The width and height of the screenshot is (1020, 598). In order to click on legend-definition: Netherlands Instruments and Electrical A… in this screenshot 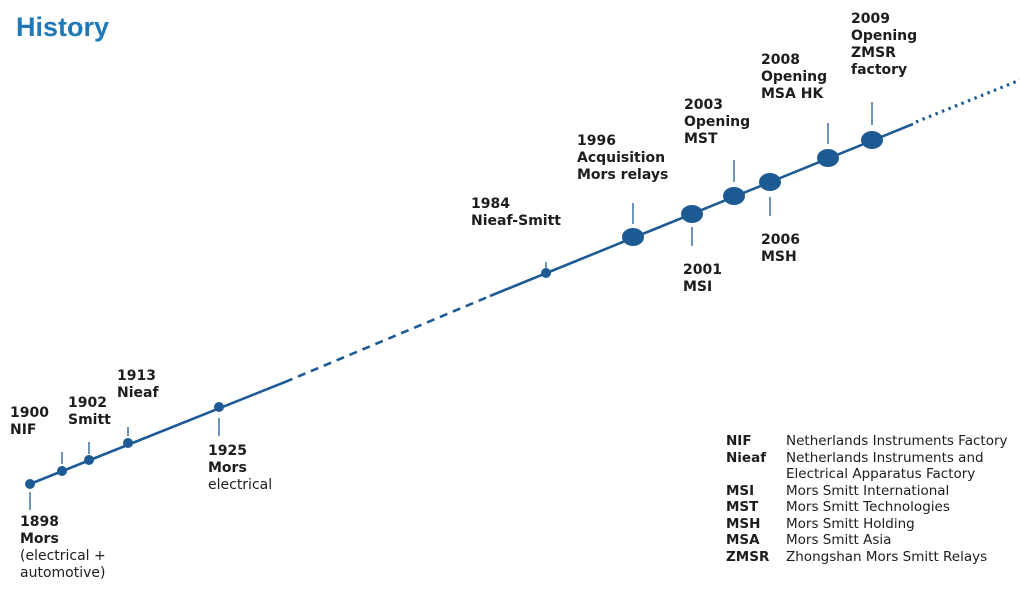, I will do `click(885, 466)`.